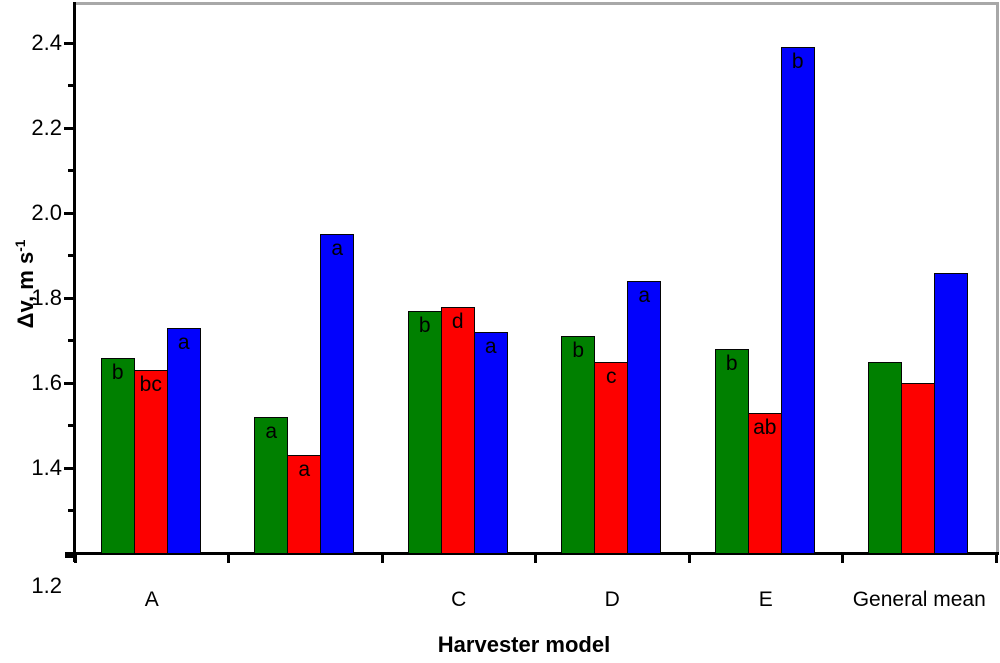  Describe the element at coordinates (150, 461) in the screenshot. I see `bar-red-A` at that location.